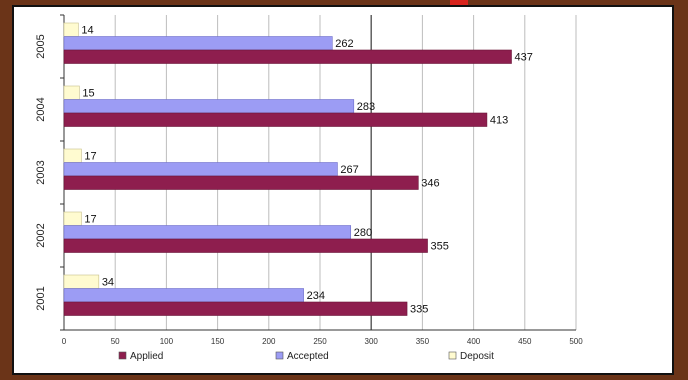 The height and width of the screenshot is (380, 688). What do you see at coordinates (363, 233) in the screenshot?
I see `data-label-accepted-2002: 280` at bounding box center [363, 233].